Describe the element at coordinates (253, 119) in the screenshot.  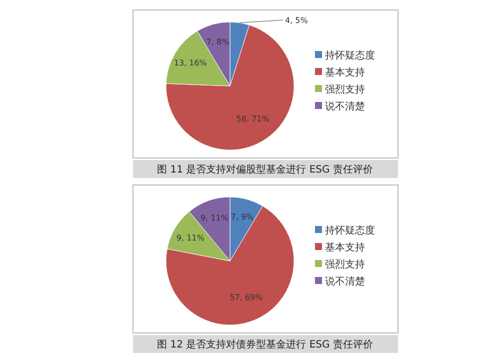
I see `data-label: 58, 71%` at that location.